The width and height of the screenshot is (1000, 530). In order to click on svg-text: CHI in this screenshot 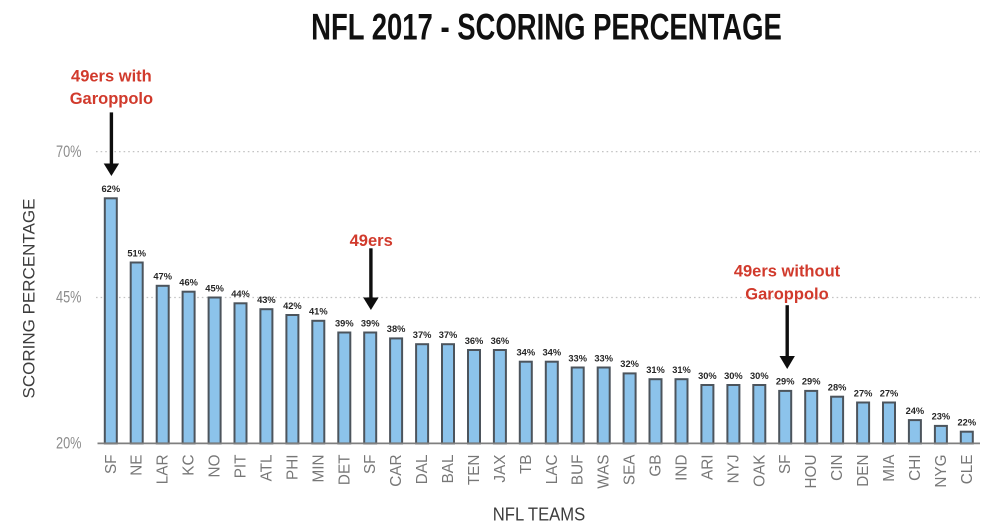, I will do `click(915, 468)`.